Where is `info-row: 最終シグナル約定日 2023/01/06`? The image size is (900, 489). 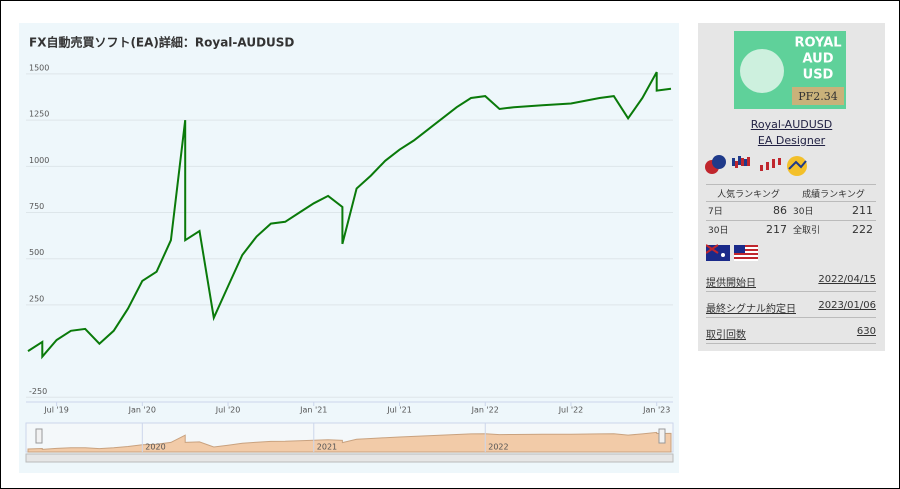 info-row: 最終シグナル約定日 2023/01/06 is located at coordinates (791, 307).